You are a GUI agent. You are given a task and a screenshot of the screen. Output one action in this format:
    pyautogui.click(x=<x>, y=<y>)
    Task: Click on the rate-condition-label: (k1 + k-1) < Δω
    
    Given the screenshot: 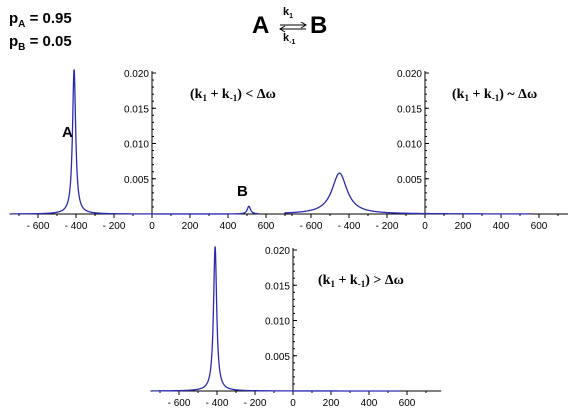 What is the action you would take?
    pyautogui.click(x=233, y=95)
    